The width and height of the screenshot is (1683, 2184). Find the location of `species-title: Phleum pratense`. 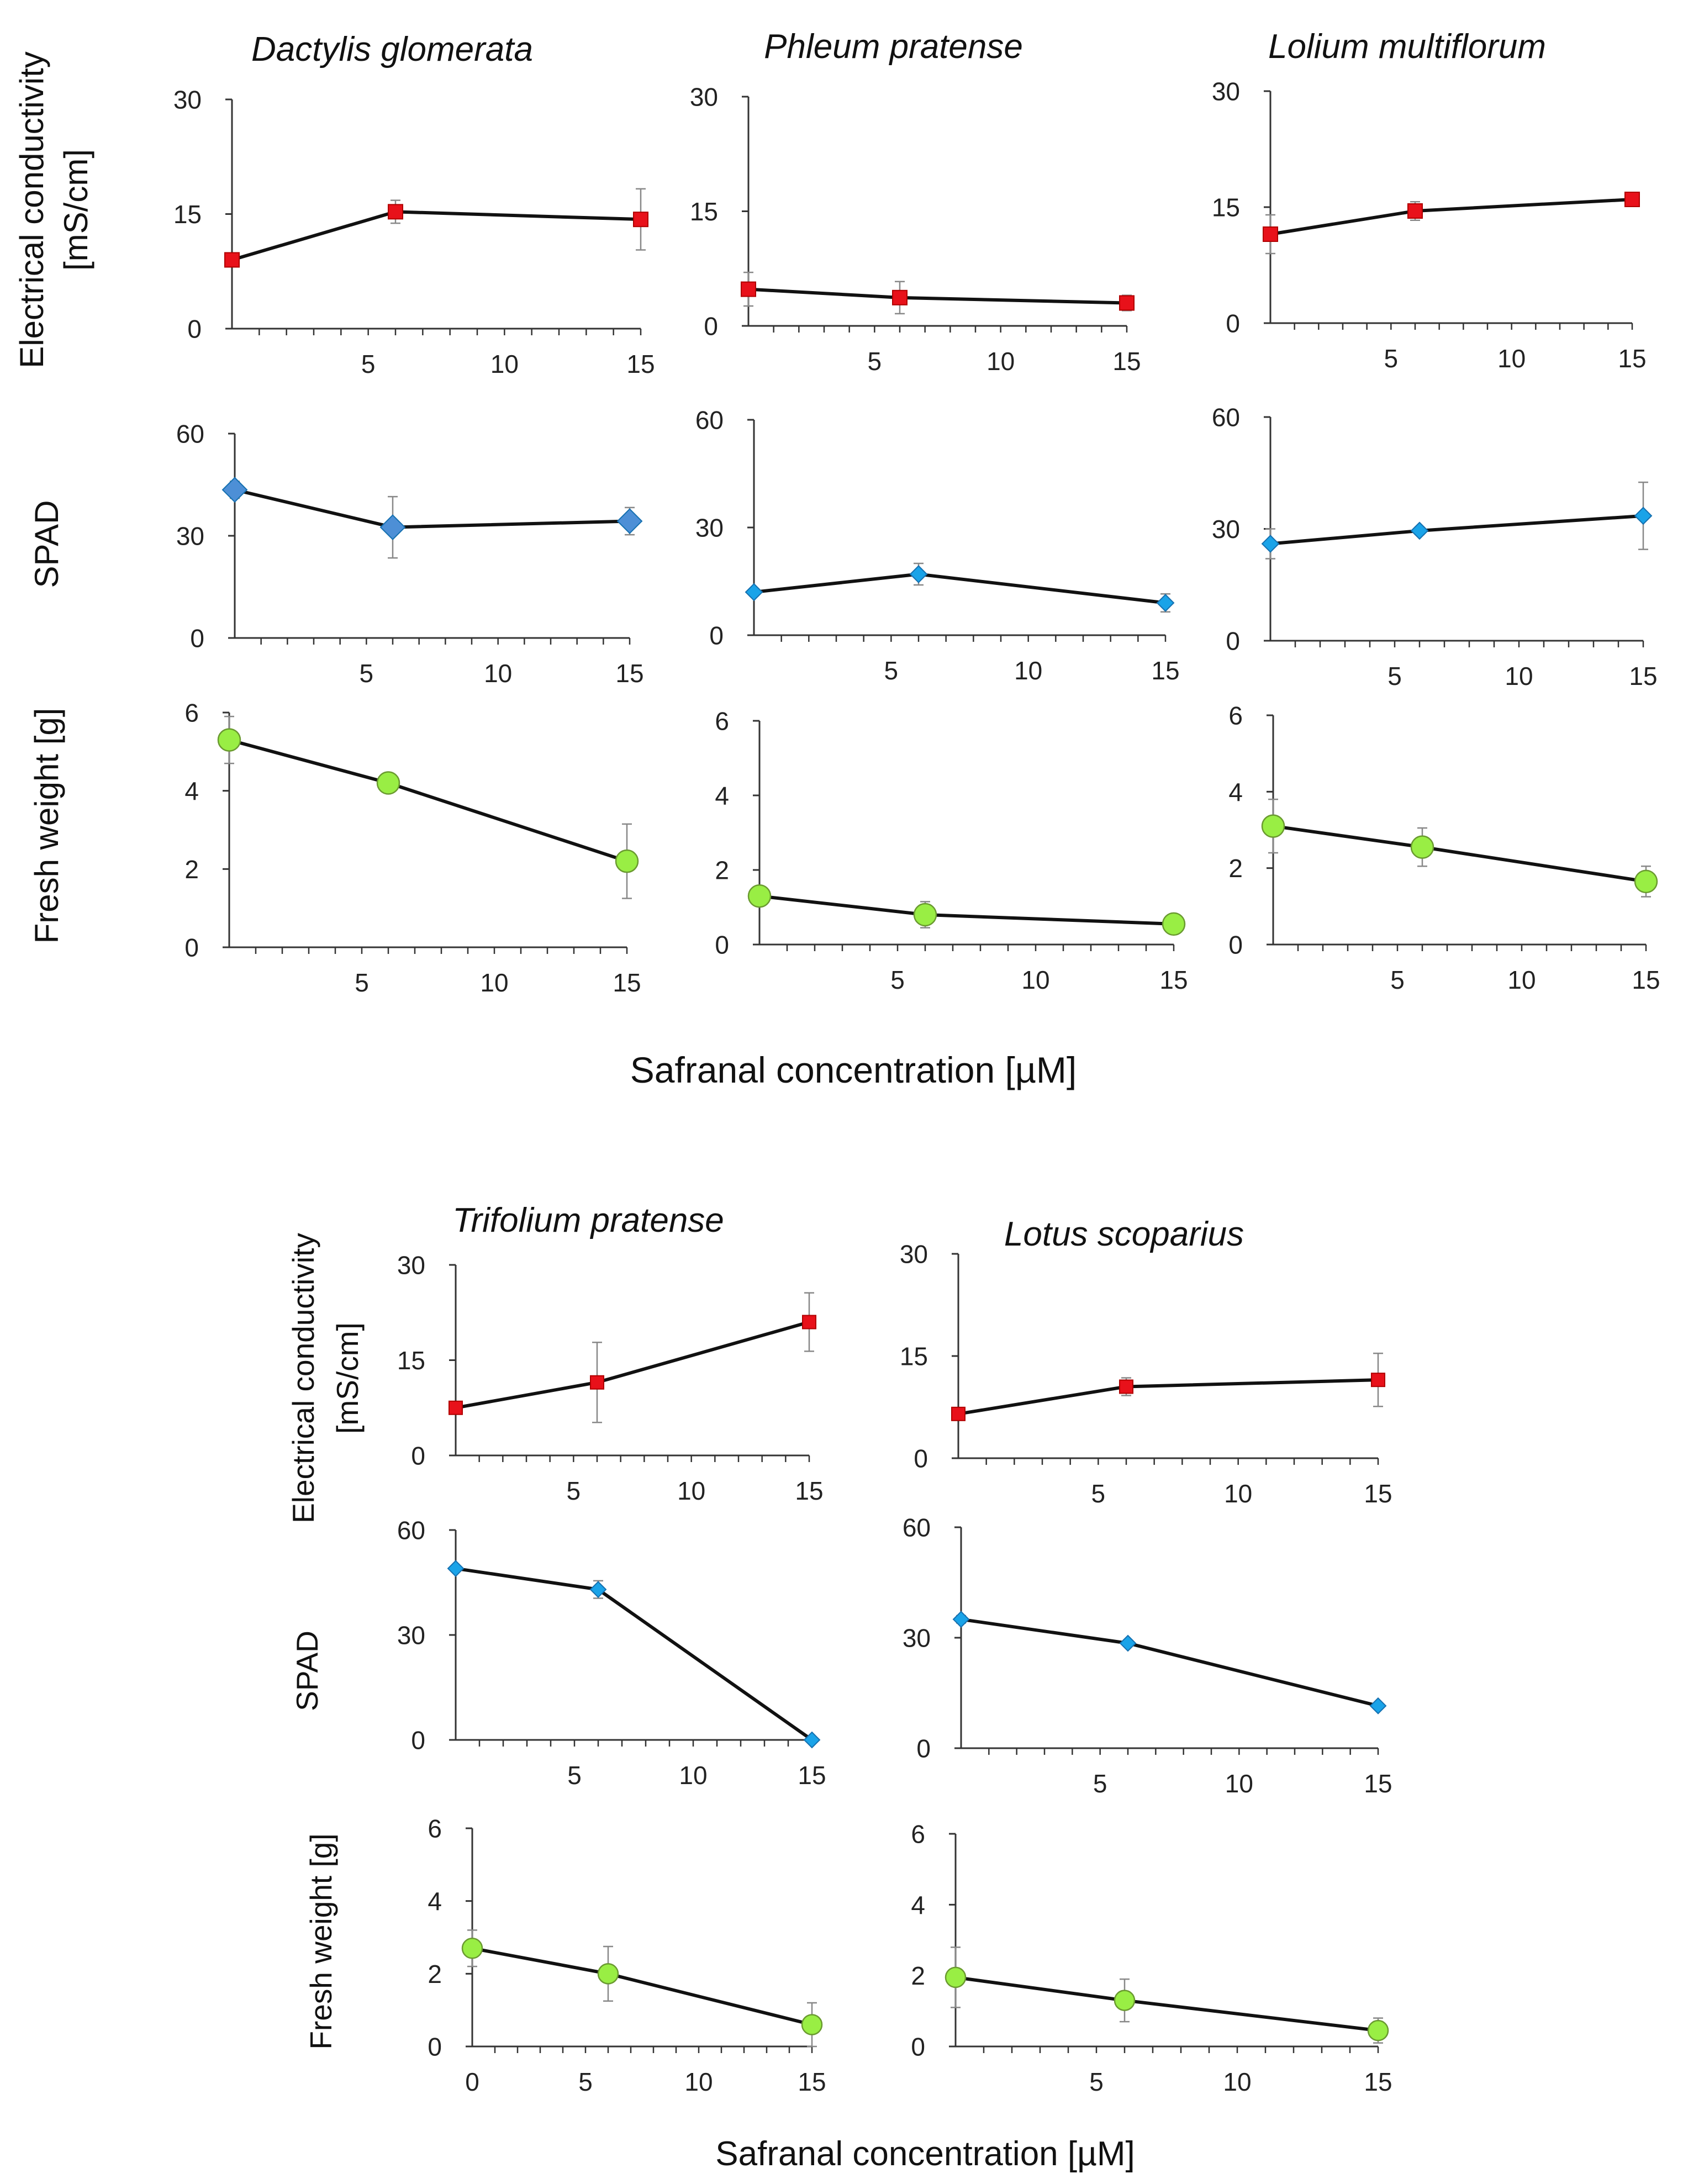

species-title: Phleum pratense is located at coordinates (893, 47).